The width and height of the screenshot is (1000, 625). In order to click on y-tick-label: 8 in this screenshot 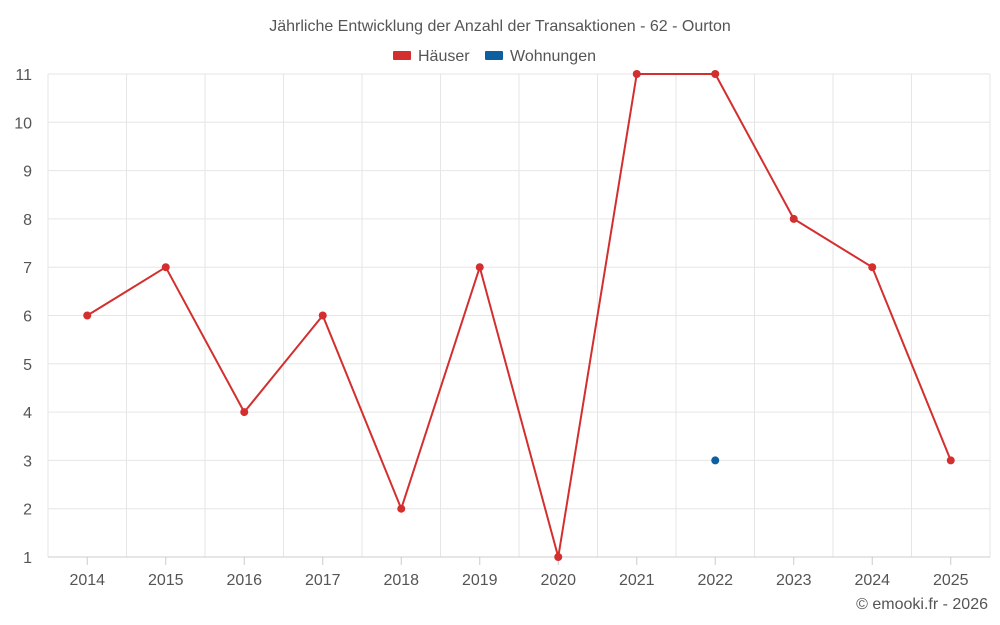, I will do `click(27, 220)`.